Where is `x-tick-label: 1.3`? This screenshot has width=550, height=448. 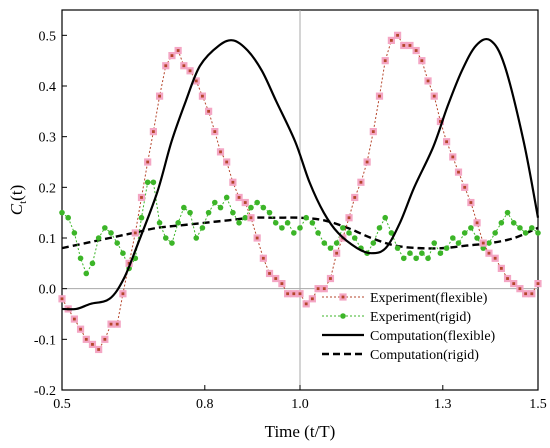 x-tick-label: 1.3 is located at coordinates (443, 404).